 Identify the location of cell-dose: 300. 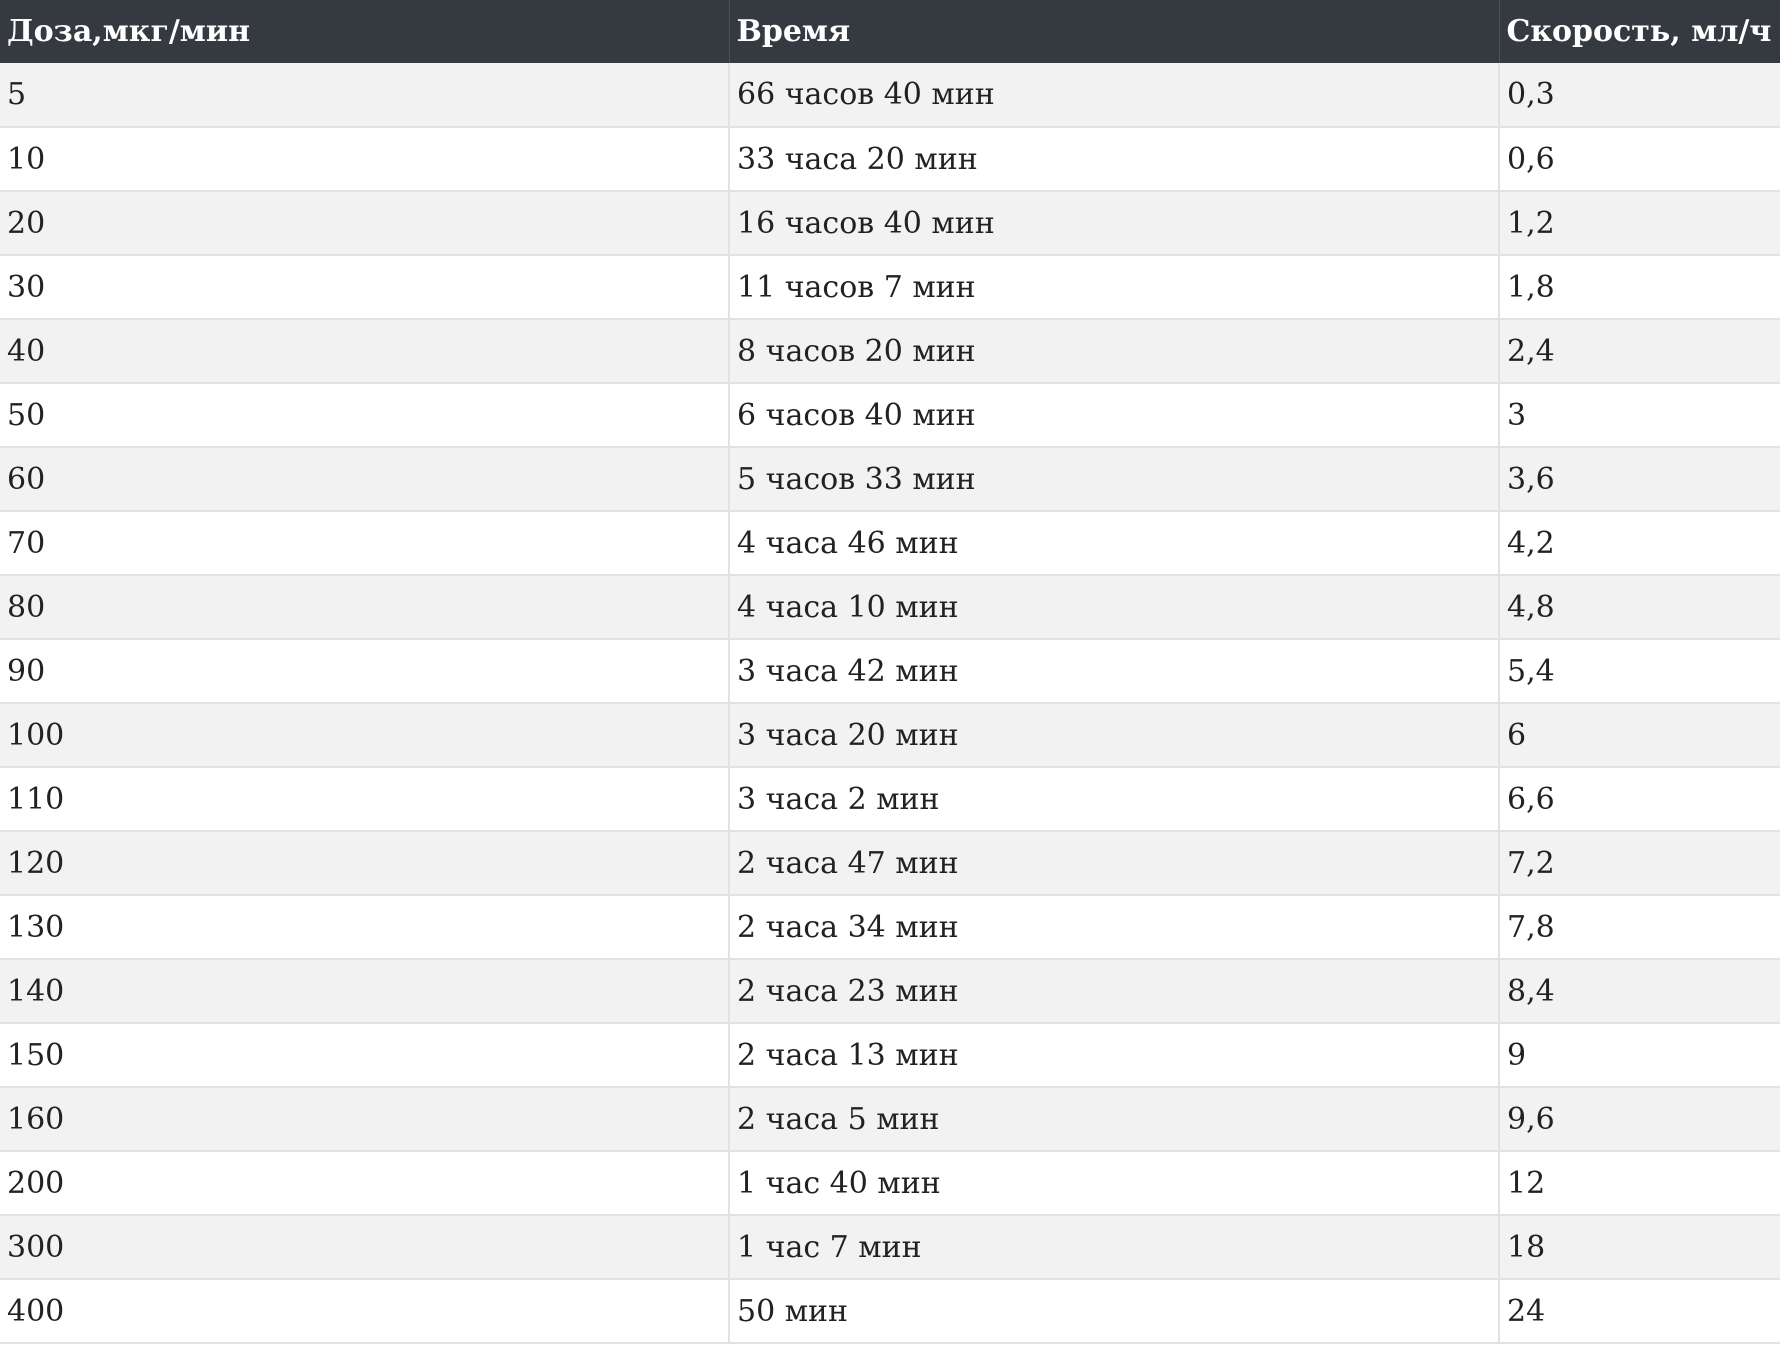
(365, 1247).